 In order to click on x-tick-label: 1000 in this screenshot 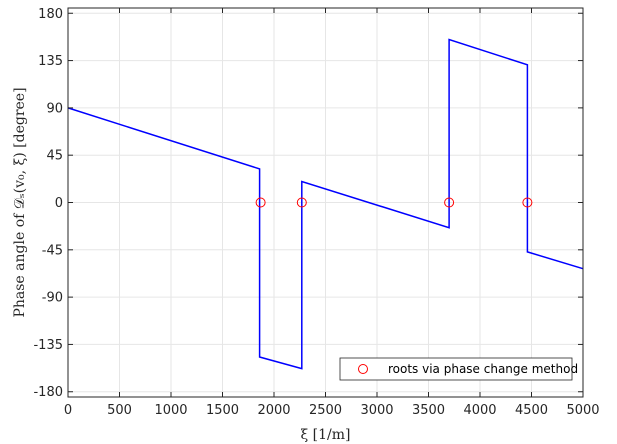, I will do `click(170, 410)`.